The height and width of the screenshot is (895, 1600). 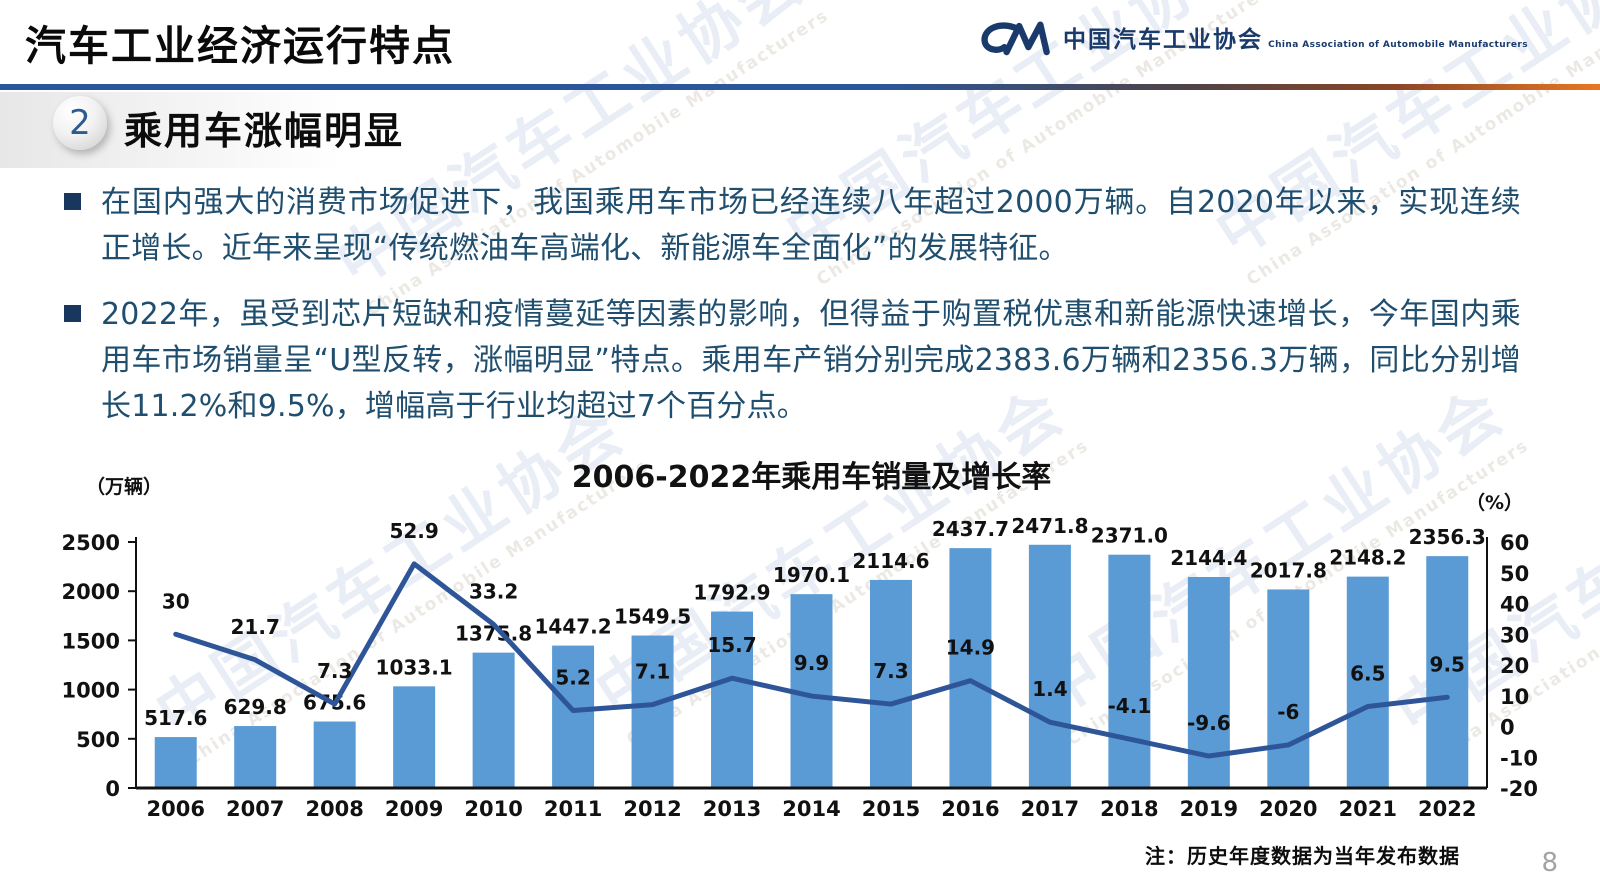 I want to click on line-value-label: -4.1, so click(x=1130, y=706).